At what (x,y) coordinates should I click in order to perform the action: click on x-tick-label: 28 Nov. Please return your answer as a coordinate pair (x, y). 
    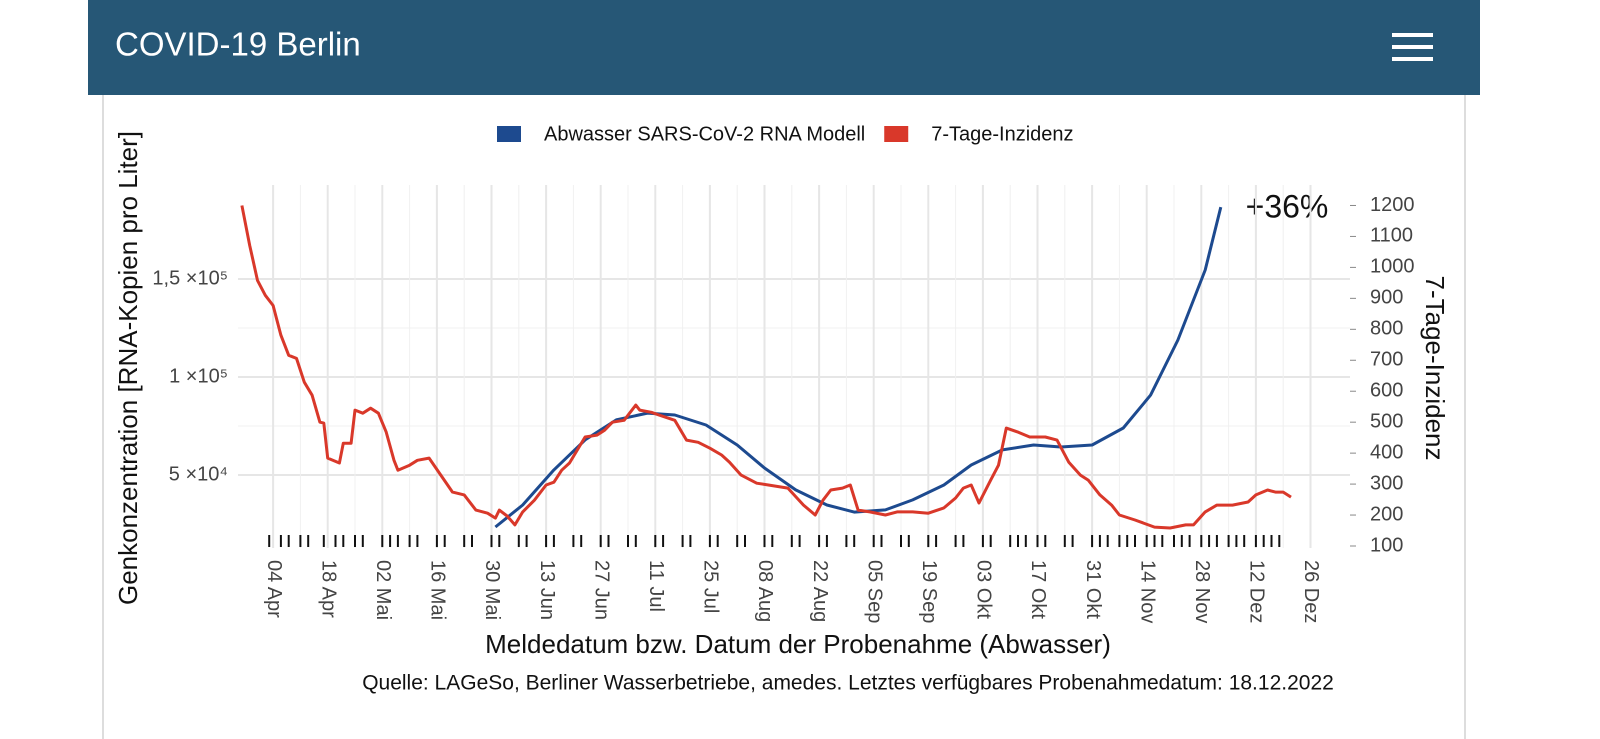
    Looking at the image, I should click on (1202, 591).